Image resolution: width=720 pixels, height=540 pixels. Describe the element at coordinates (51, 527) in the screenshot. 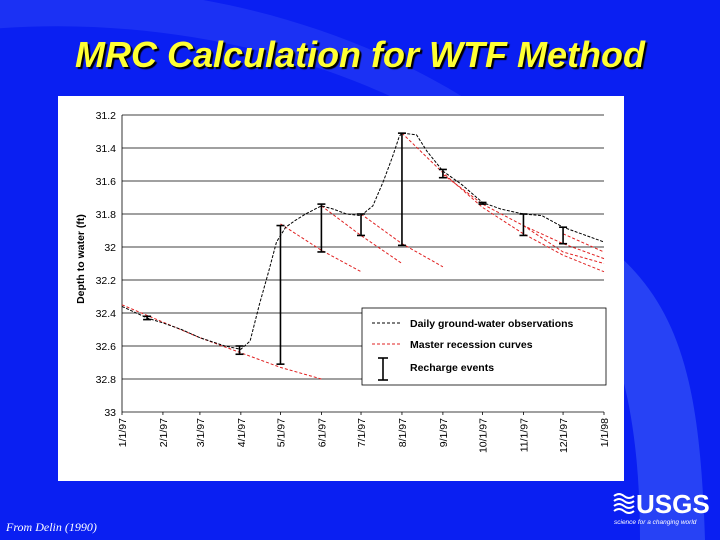

I see `source-citation: From Delin (1990)` at that location.